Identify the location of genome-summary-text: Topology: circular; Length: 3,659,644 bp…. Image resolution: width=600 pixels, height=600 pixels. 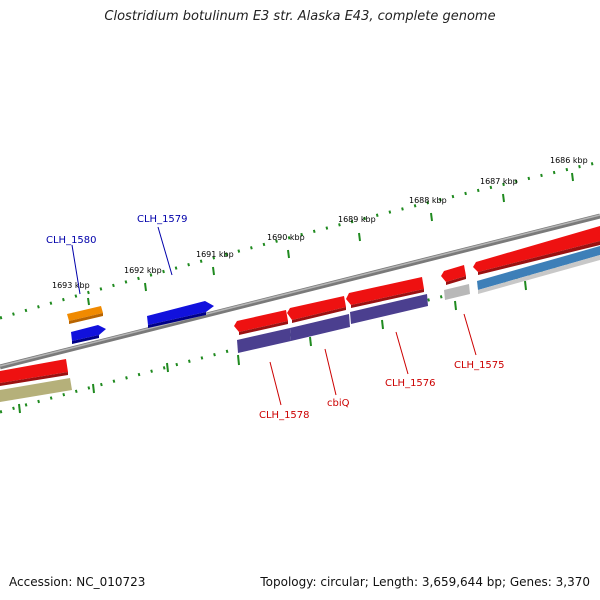
(425, 582).